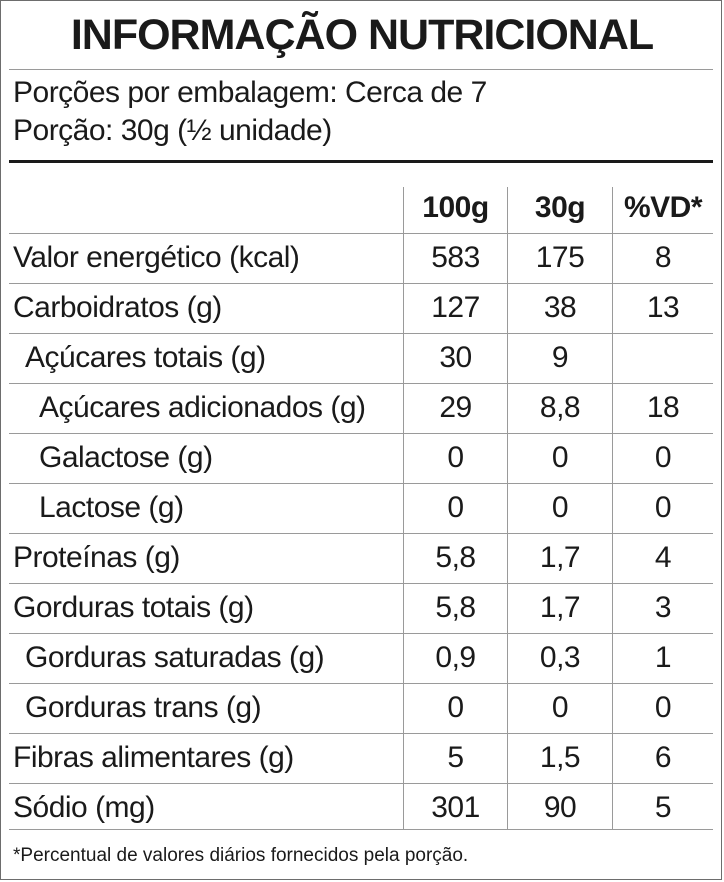 The image size is (724, 882). Describe the element at coordinates (663, 358) in the screenshot. I see `value-daily-percent` at that location.